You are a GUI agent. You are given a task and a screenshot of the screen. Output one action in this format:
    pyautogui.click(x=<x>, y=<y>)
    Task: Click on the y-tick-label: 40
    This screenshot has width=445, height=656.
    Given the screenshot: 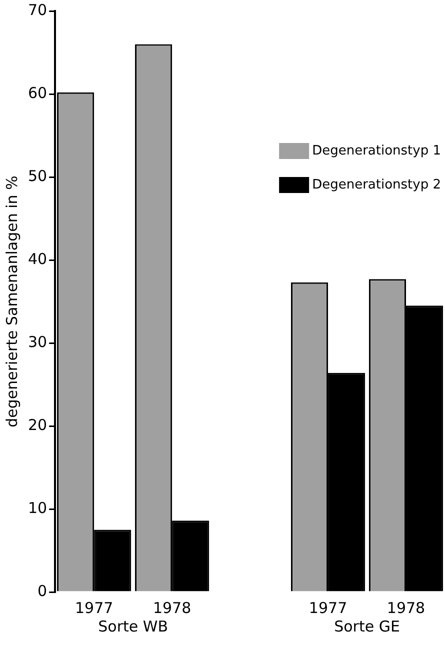 What is the action you would take?
    pyautogui.click(x=38, y=259)
    